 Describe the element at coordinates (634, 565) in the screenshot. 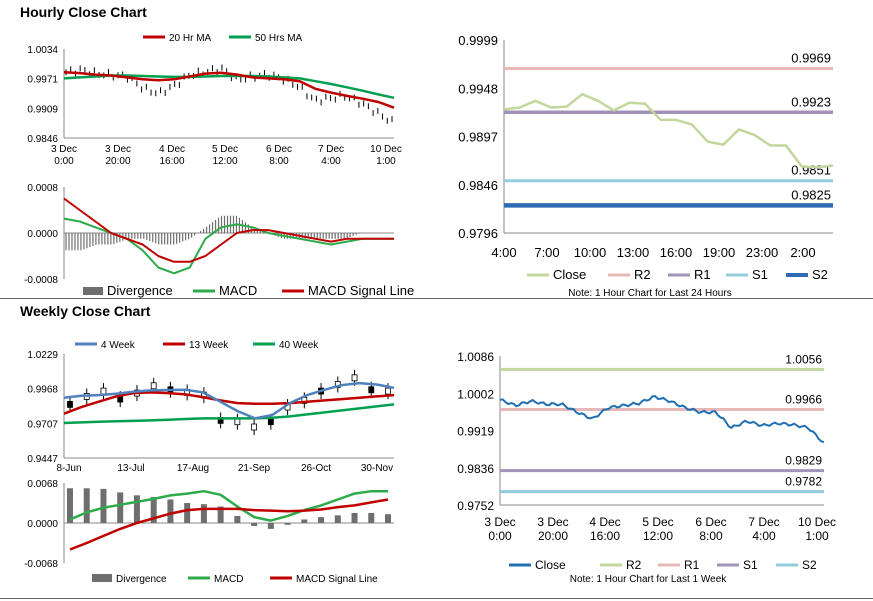

I see `legend-weekly-r2-label: R2` at that location.